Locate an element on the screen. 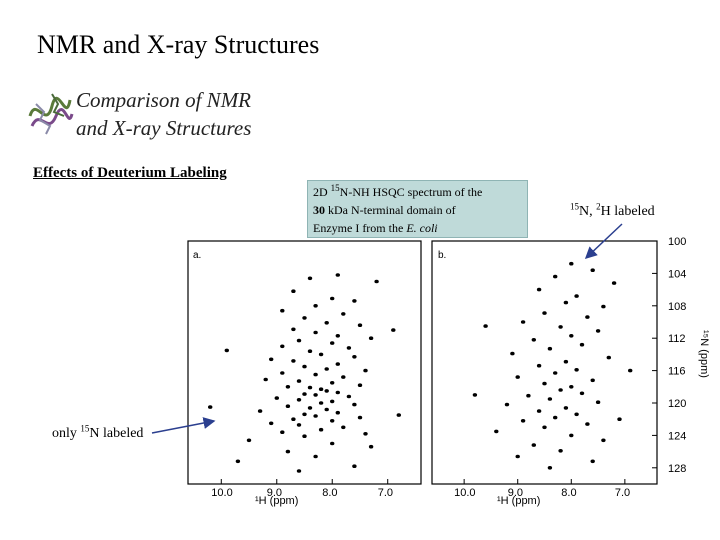 The image size is (720, 540). label-15n-2h: 15N, 2H labeled is located at coordinates (612, 210).